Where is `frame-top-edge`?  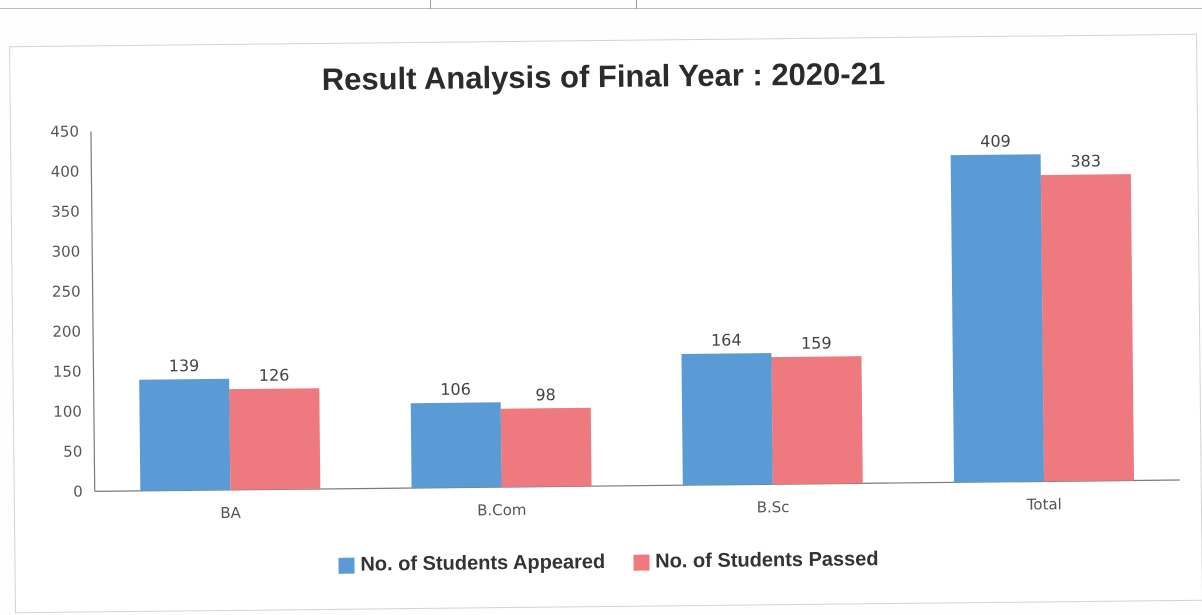
frame-top-edge is located at coordinates (601, 8).